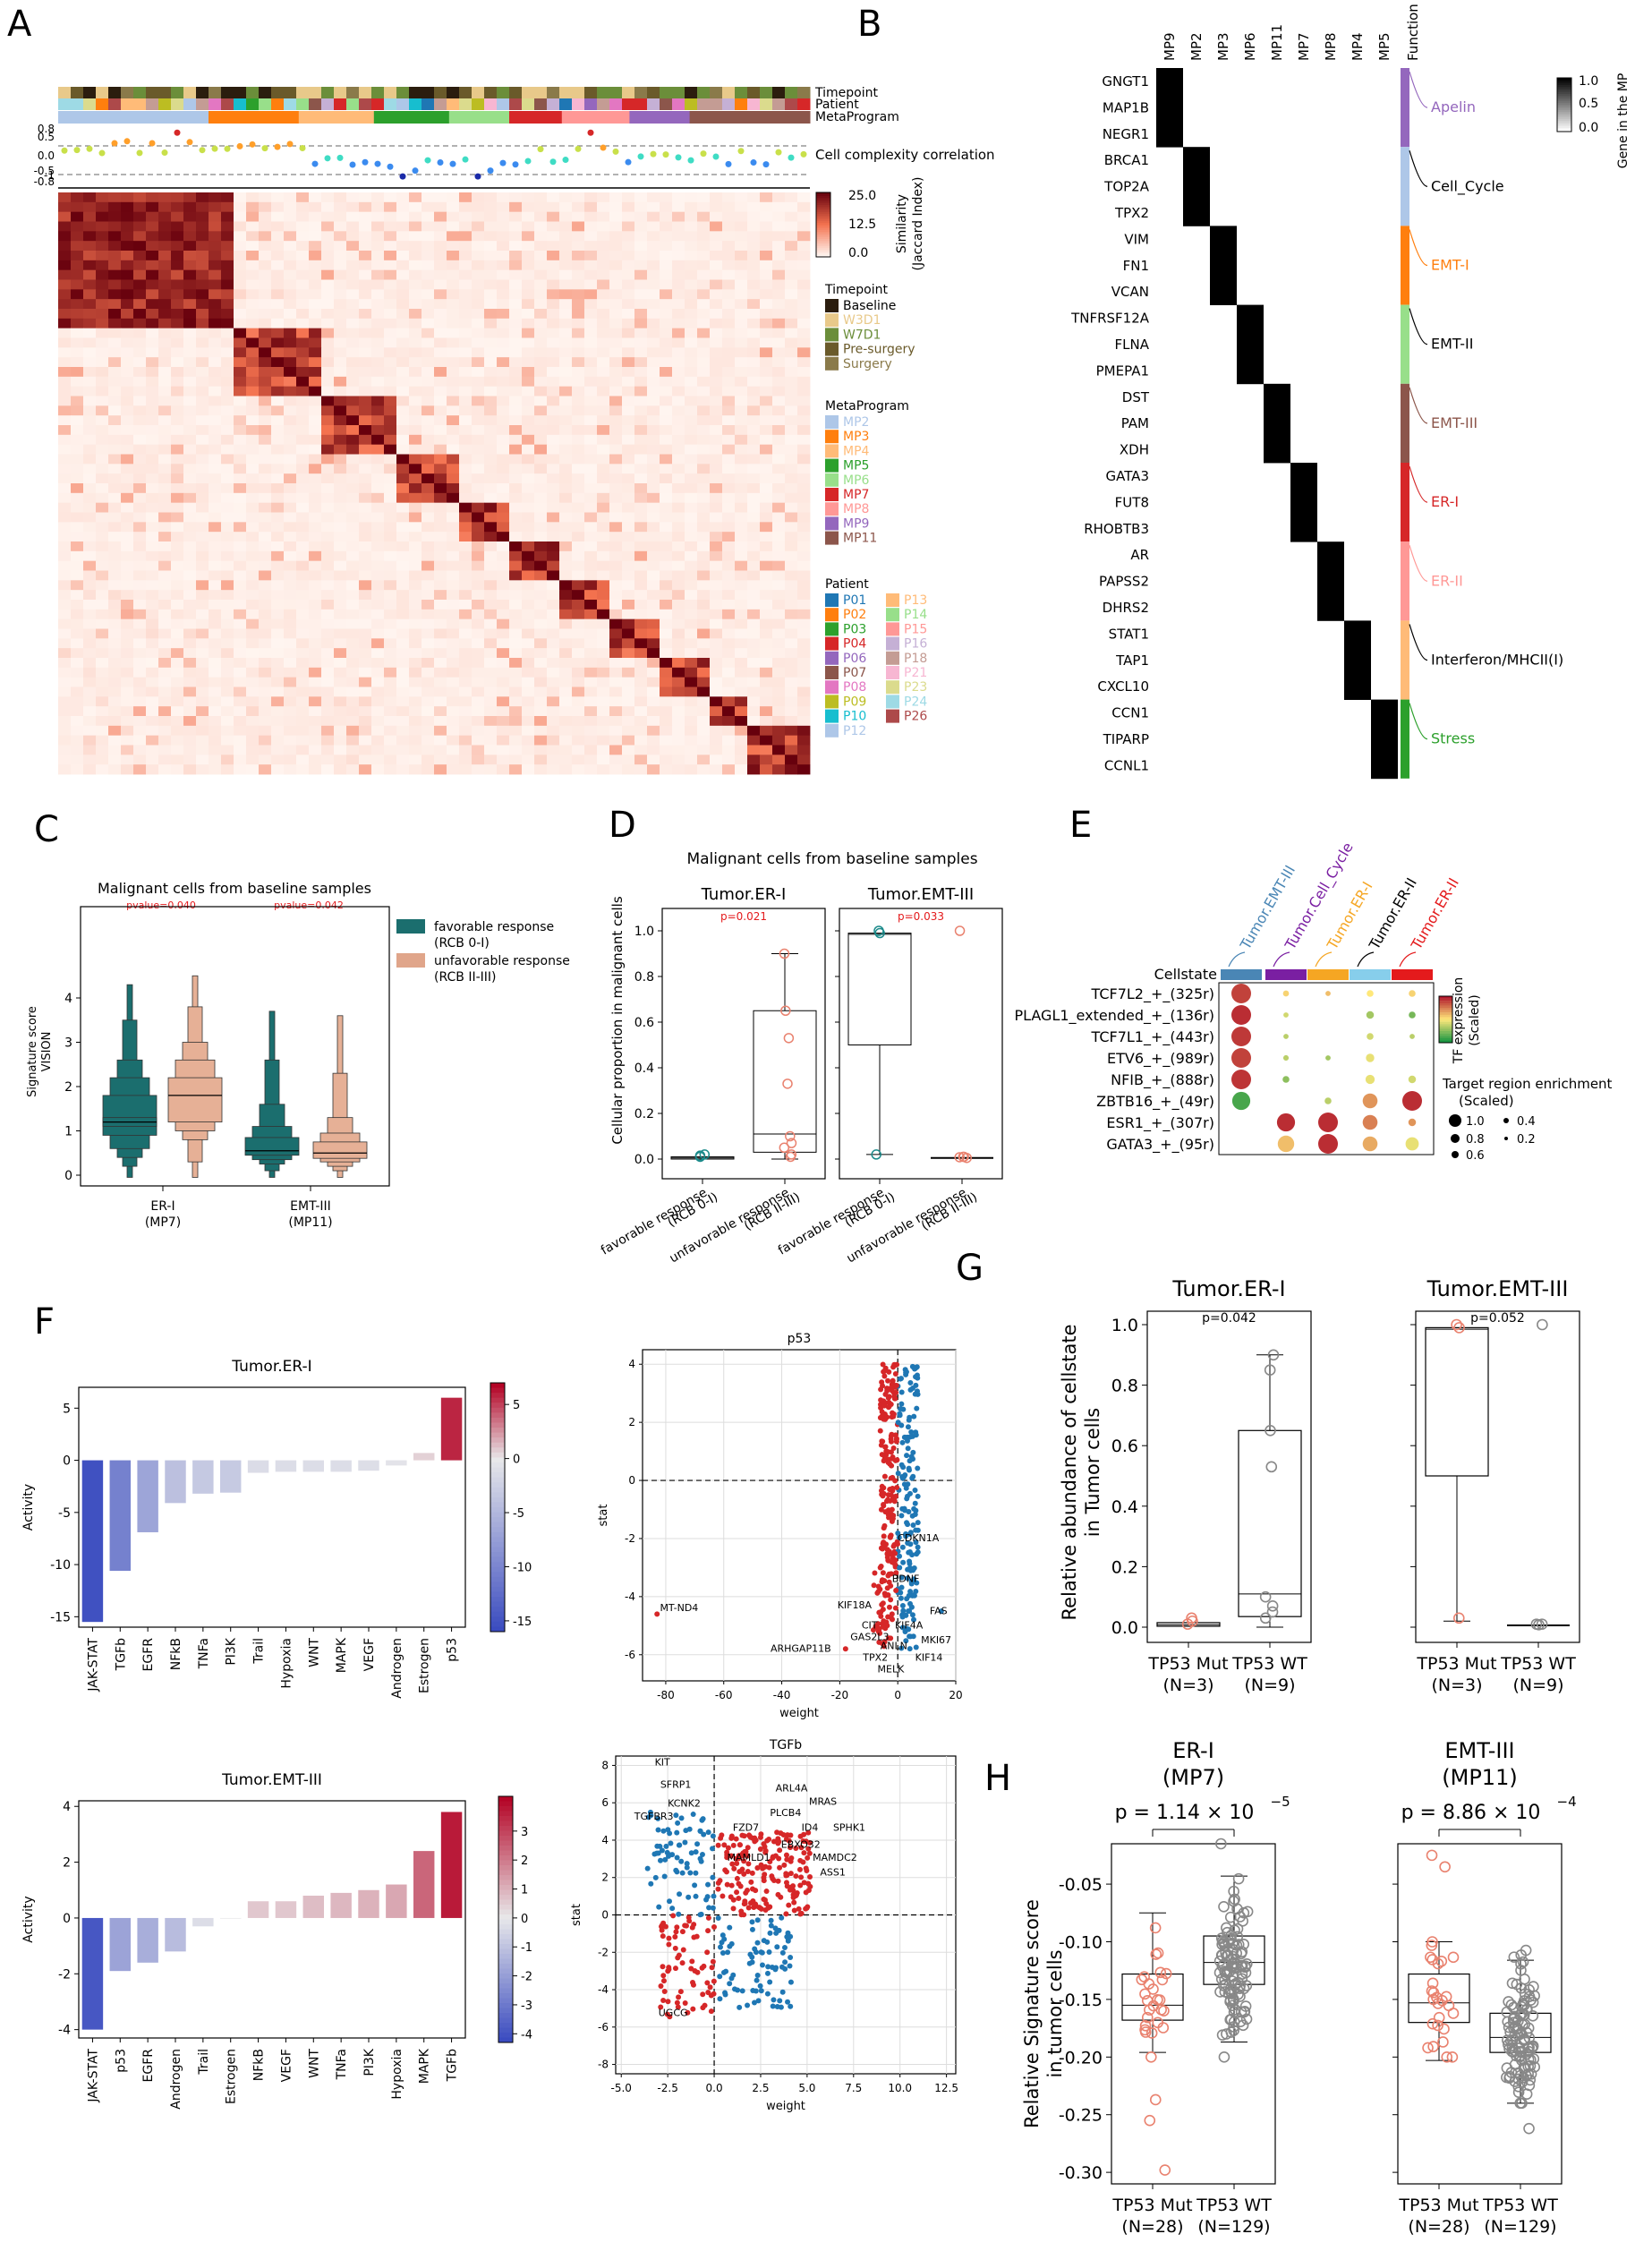 This screenshot has width=1652, height=2251. I want to click on xtick-label: JAK-STAT, so click(93, 2076).